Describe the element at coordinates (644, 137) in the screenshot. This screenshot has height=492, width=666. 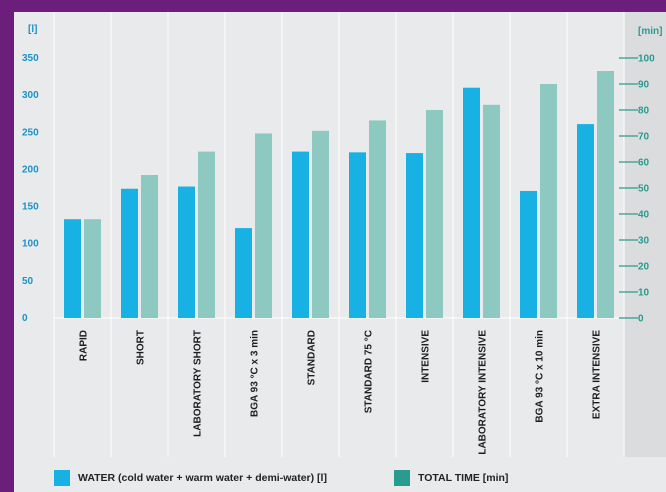
I see `right-axis-tick-label: 70` at that location.